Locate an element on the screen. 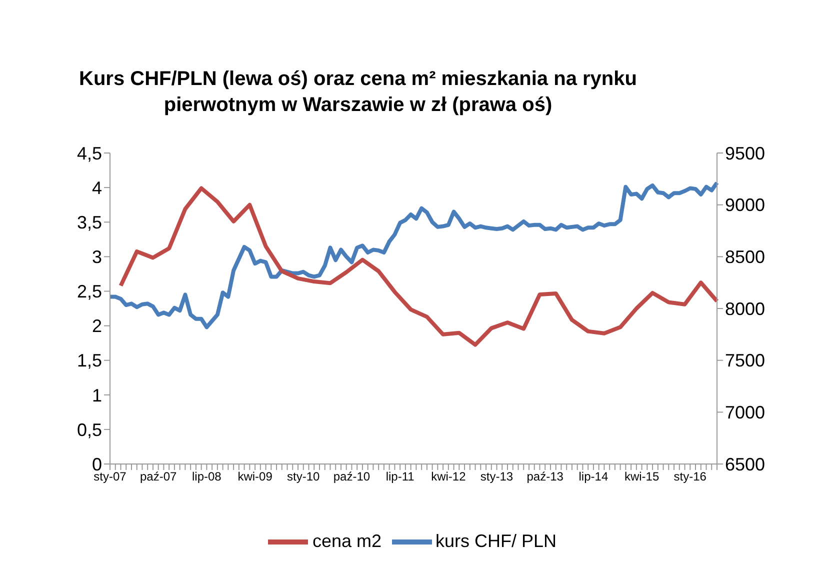 This screenshot has width=835, height=580. x-tick-label: kwi-09 is located at coordinates (255, 477).